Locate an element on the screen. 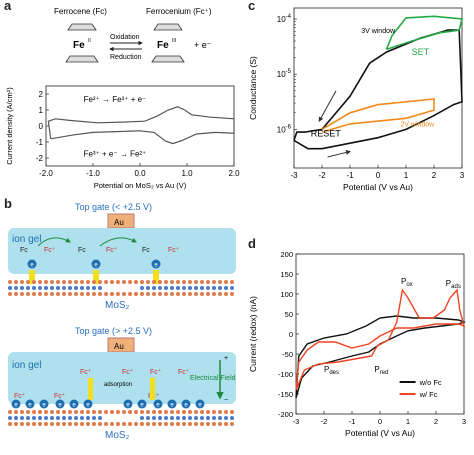 Image resolution: width=474 pixels, height=455 pixels. electron-symbol-bottom-8: e is located at coordinates (158, 406).